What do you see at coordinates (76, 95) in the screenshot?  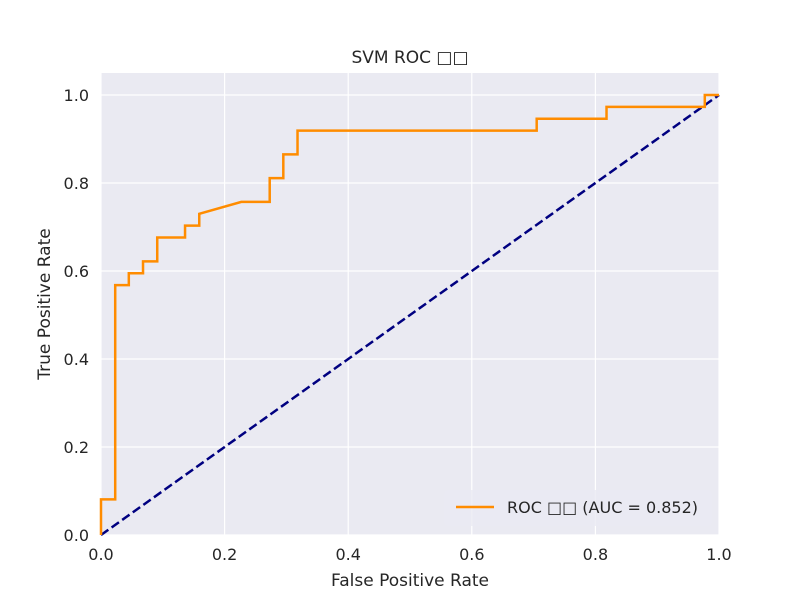 I see `y-tick-label: 1.0` at bounding box center [76, 95].